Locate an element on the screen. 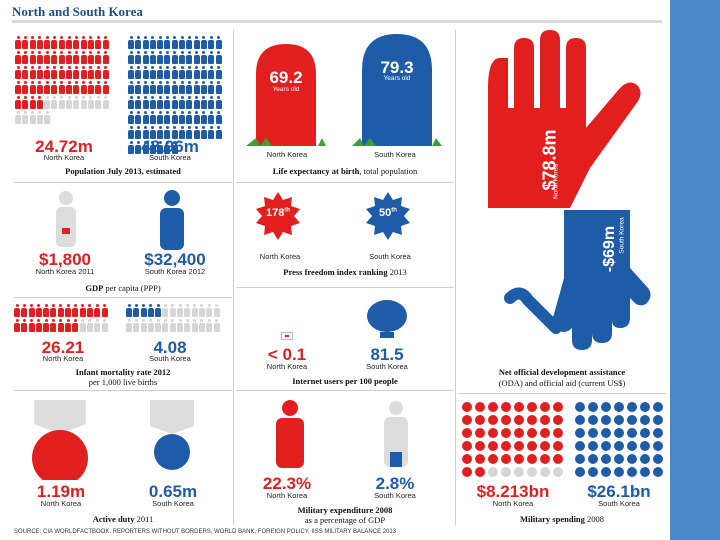 This screenshot has width=720, height=540. milexp-south-head is located at coordinates (396, 408).